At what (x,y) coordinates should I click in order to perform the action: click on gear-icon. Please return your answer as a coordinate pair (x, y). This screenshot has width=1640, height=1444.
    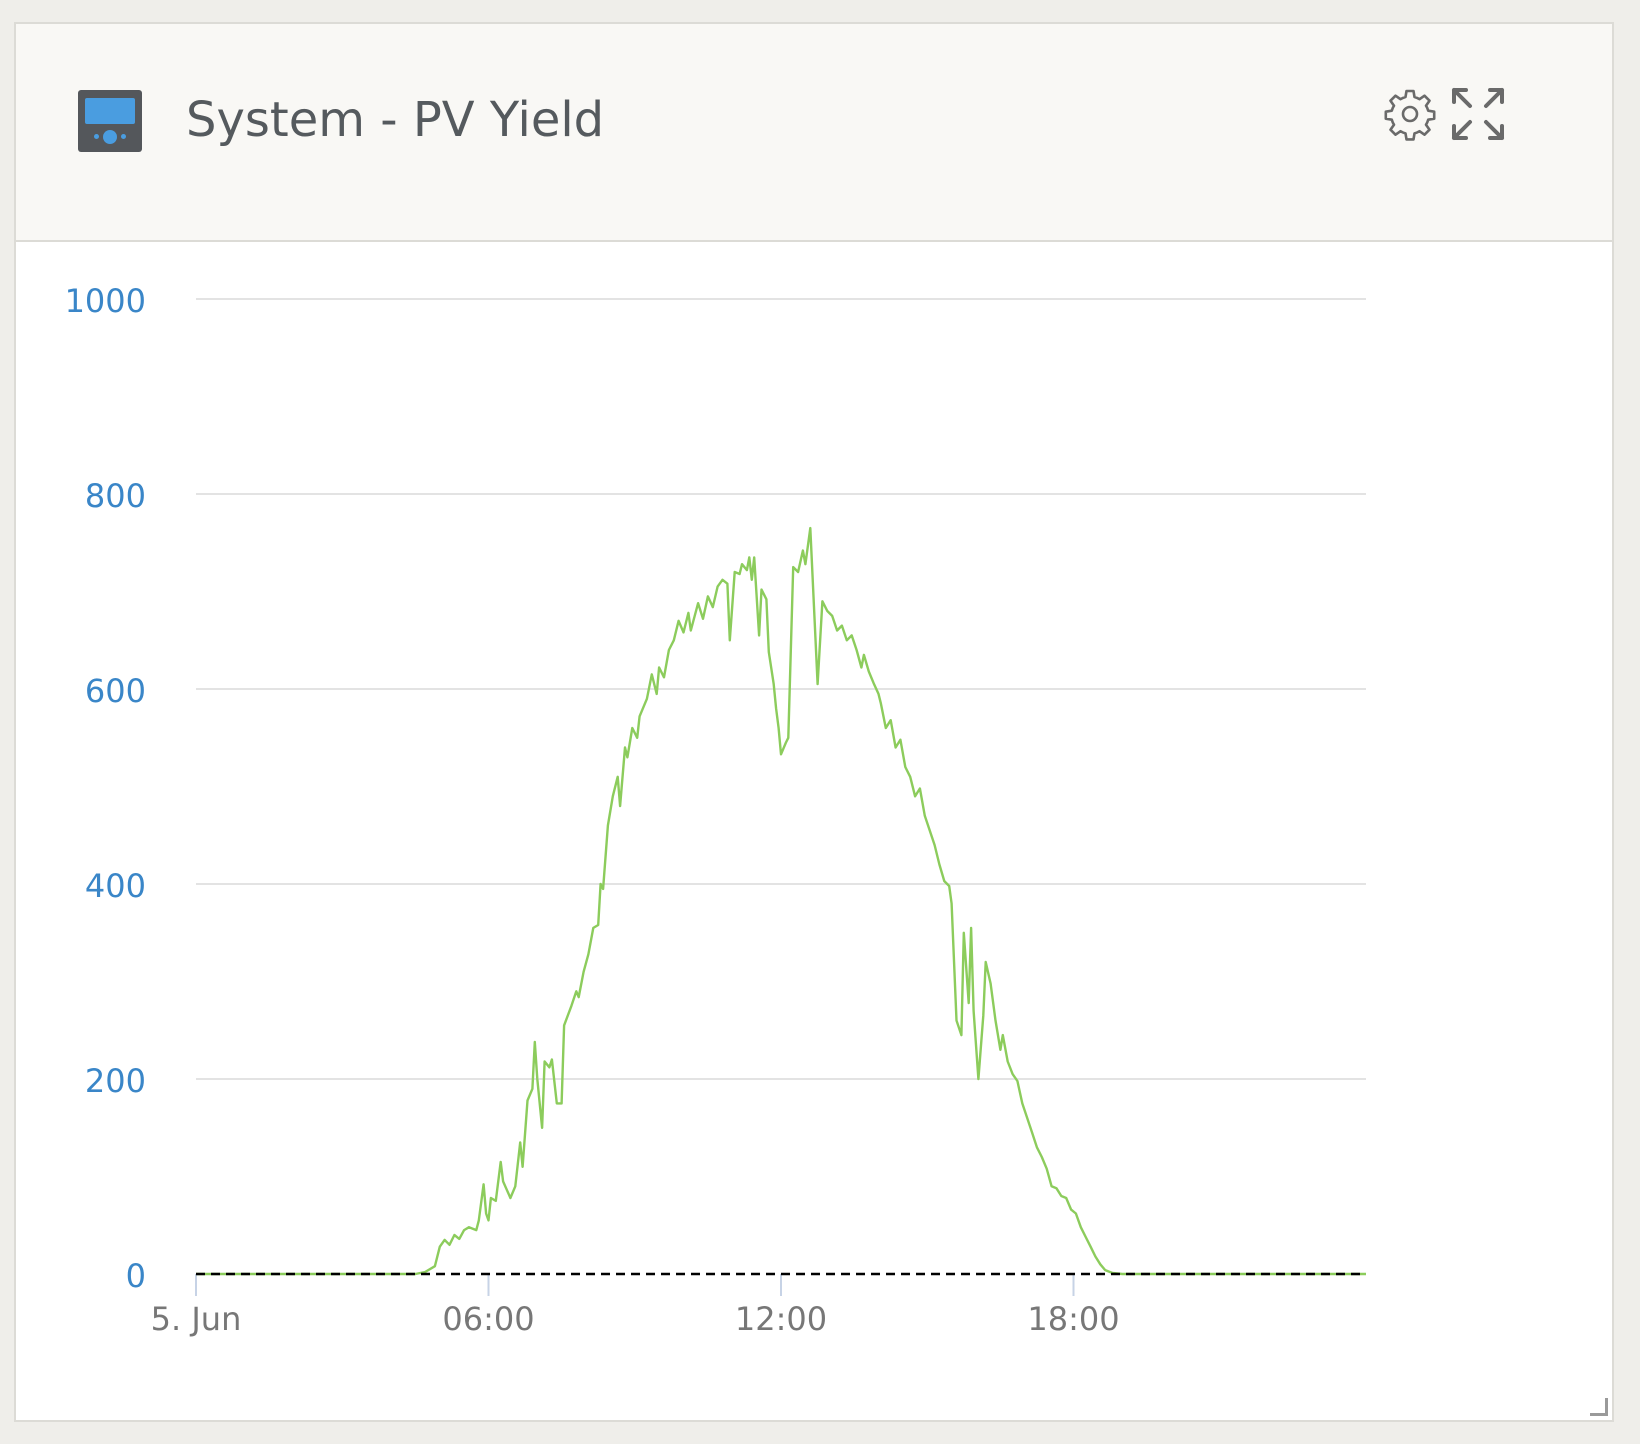
    Looking at the image, I should click on (1410, 115).